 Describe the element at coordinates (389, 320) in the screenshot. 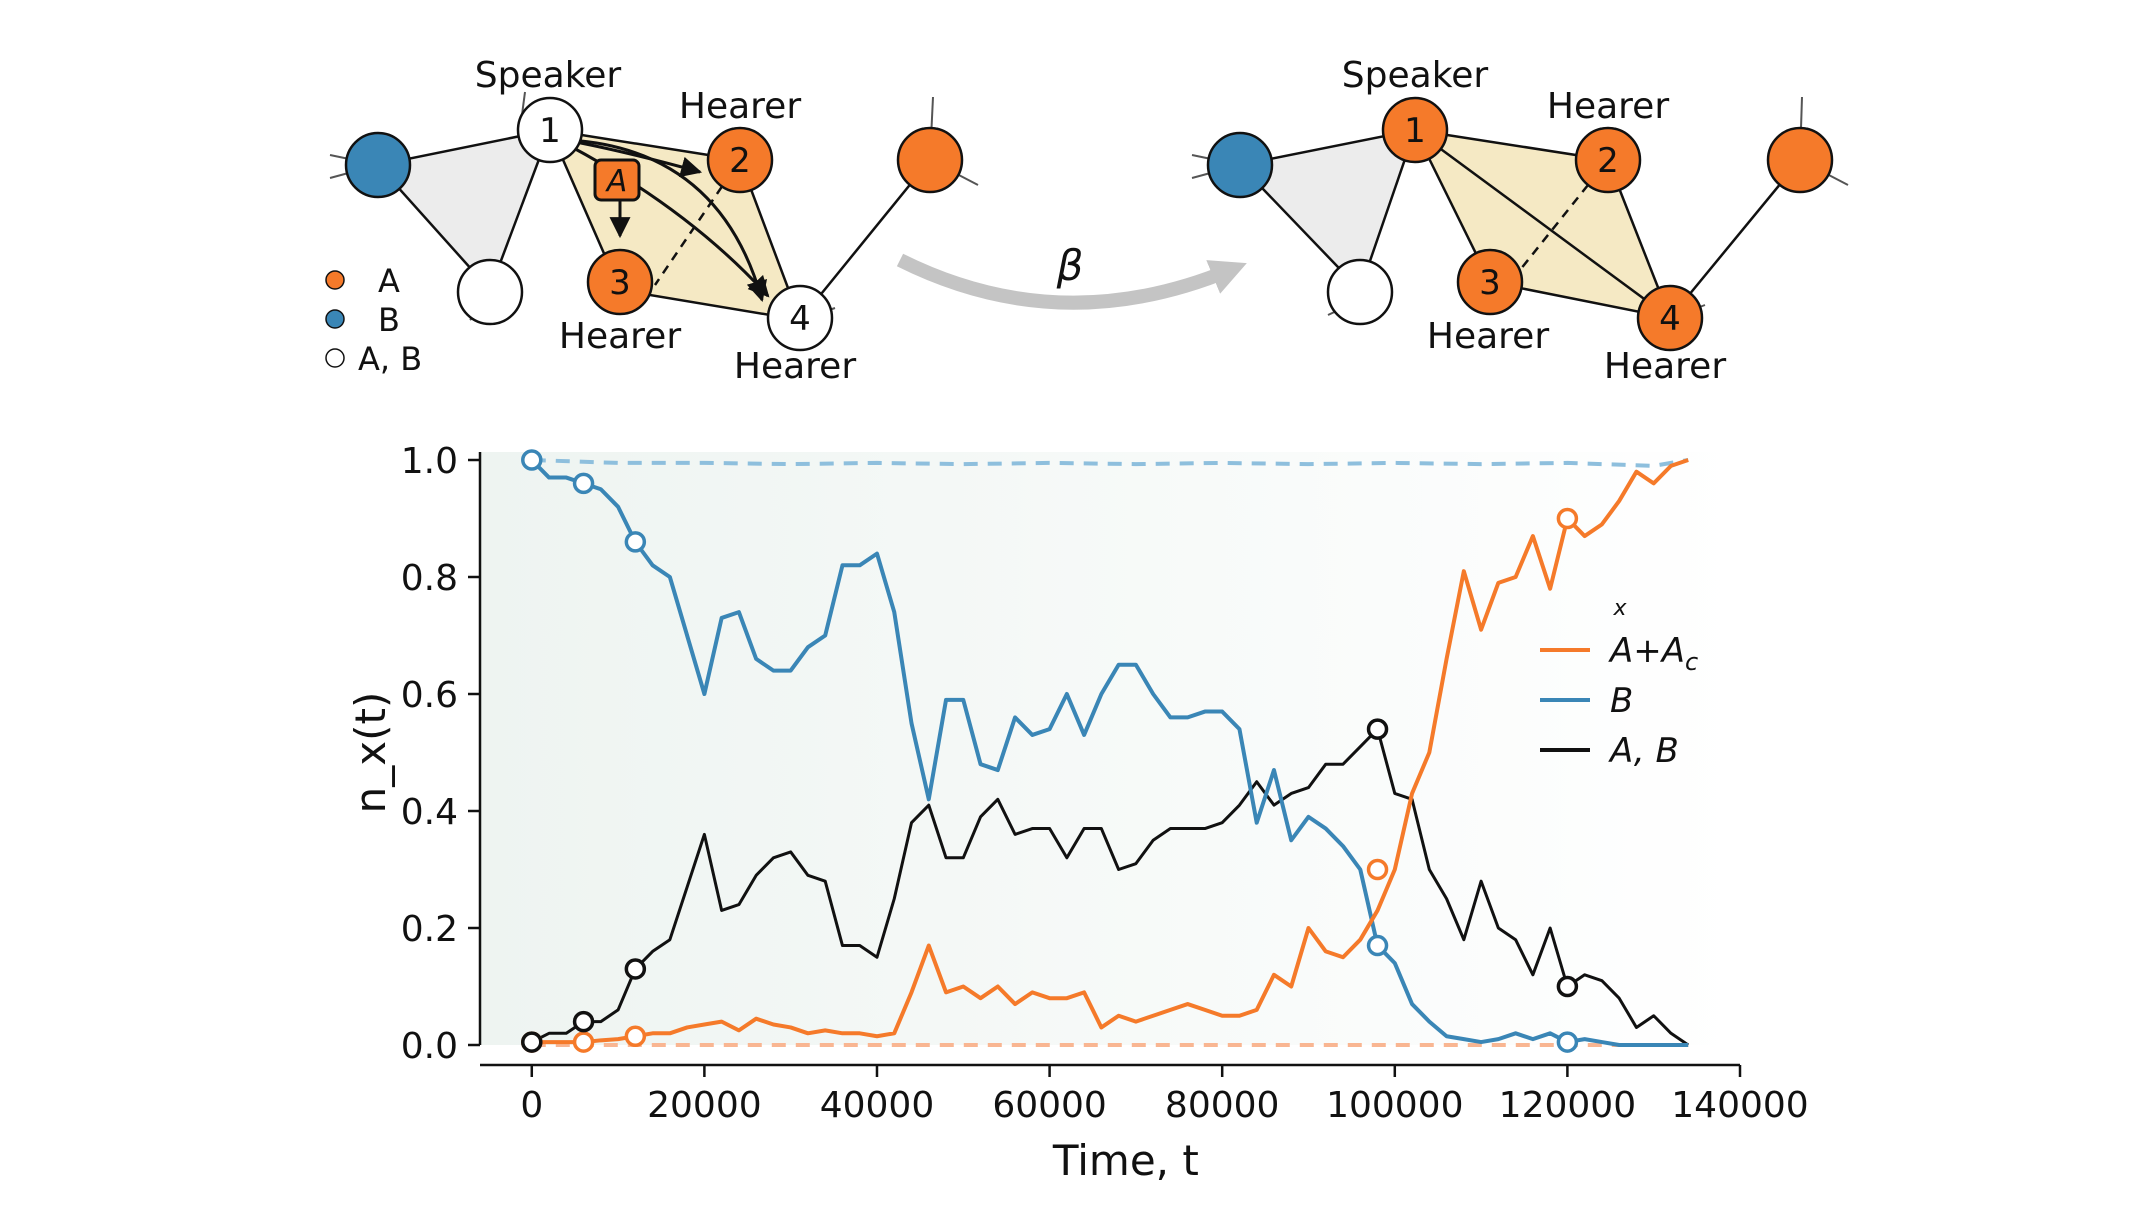

I see `legend-b-label: B` at that location.